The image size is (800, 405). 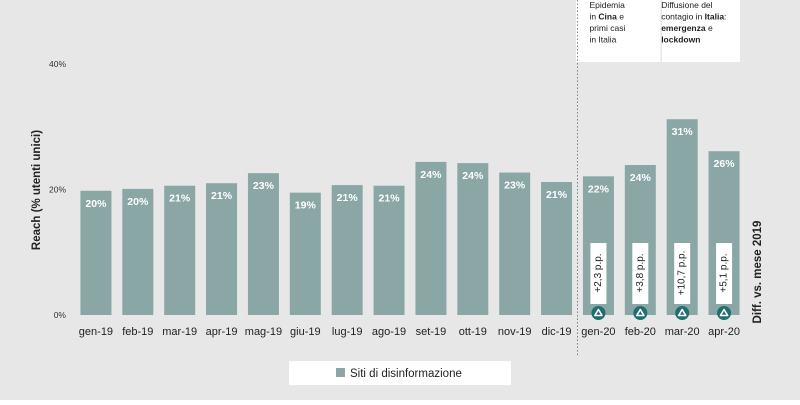 What do you see at coordinates (60, 315) in the screenshot?
I see `y-tick-label: 0%` at bounding box center [60, 315].